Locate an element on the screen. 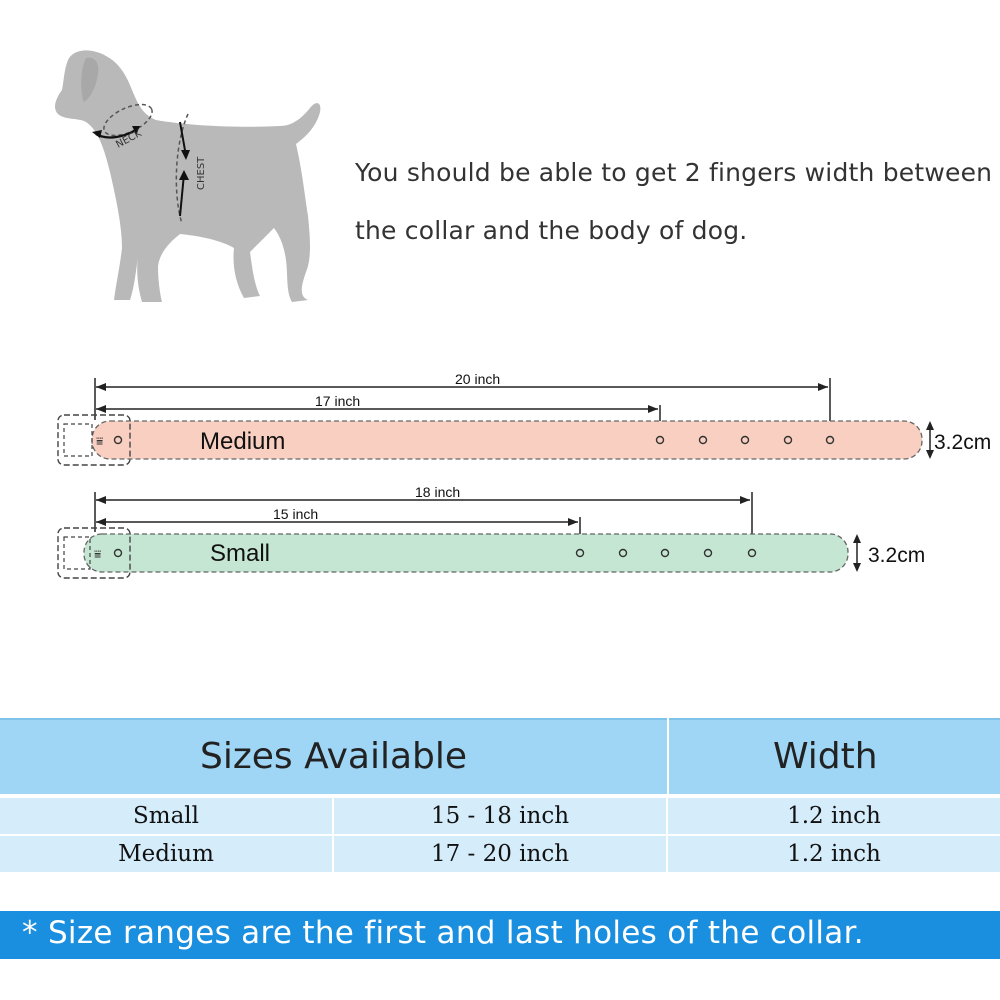  small-width-label: 3.2cm is located at coordinates (896, 555).